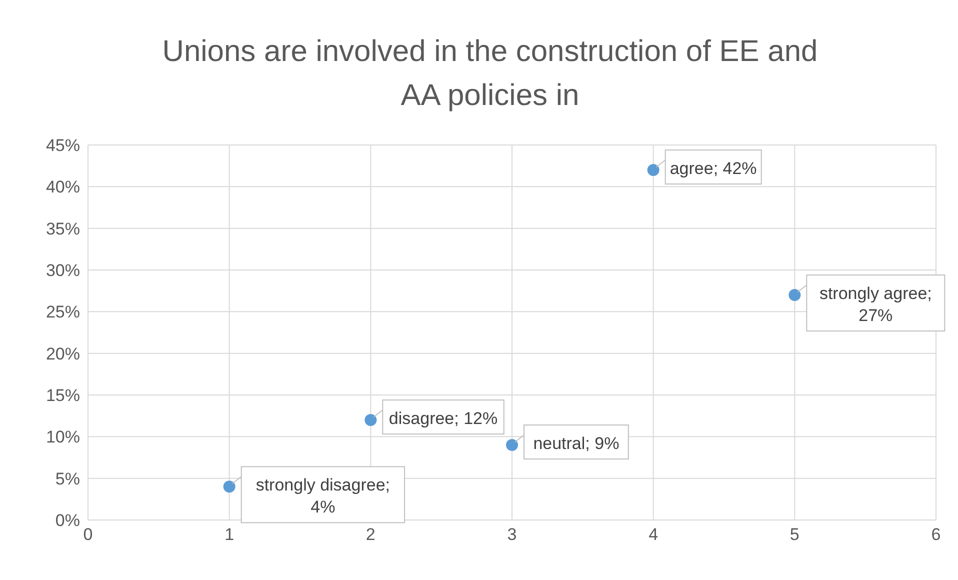 The height and width of the screenshot is (580, 958). Describe the element at coordinates (490, 74) in the screenshot. I see `chart-title: Unions are involved in the construction of EE and AA policies in` at that location.